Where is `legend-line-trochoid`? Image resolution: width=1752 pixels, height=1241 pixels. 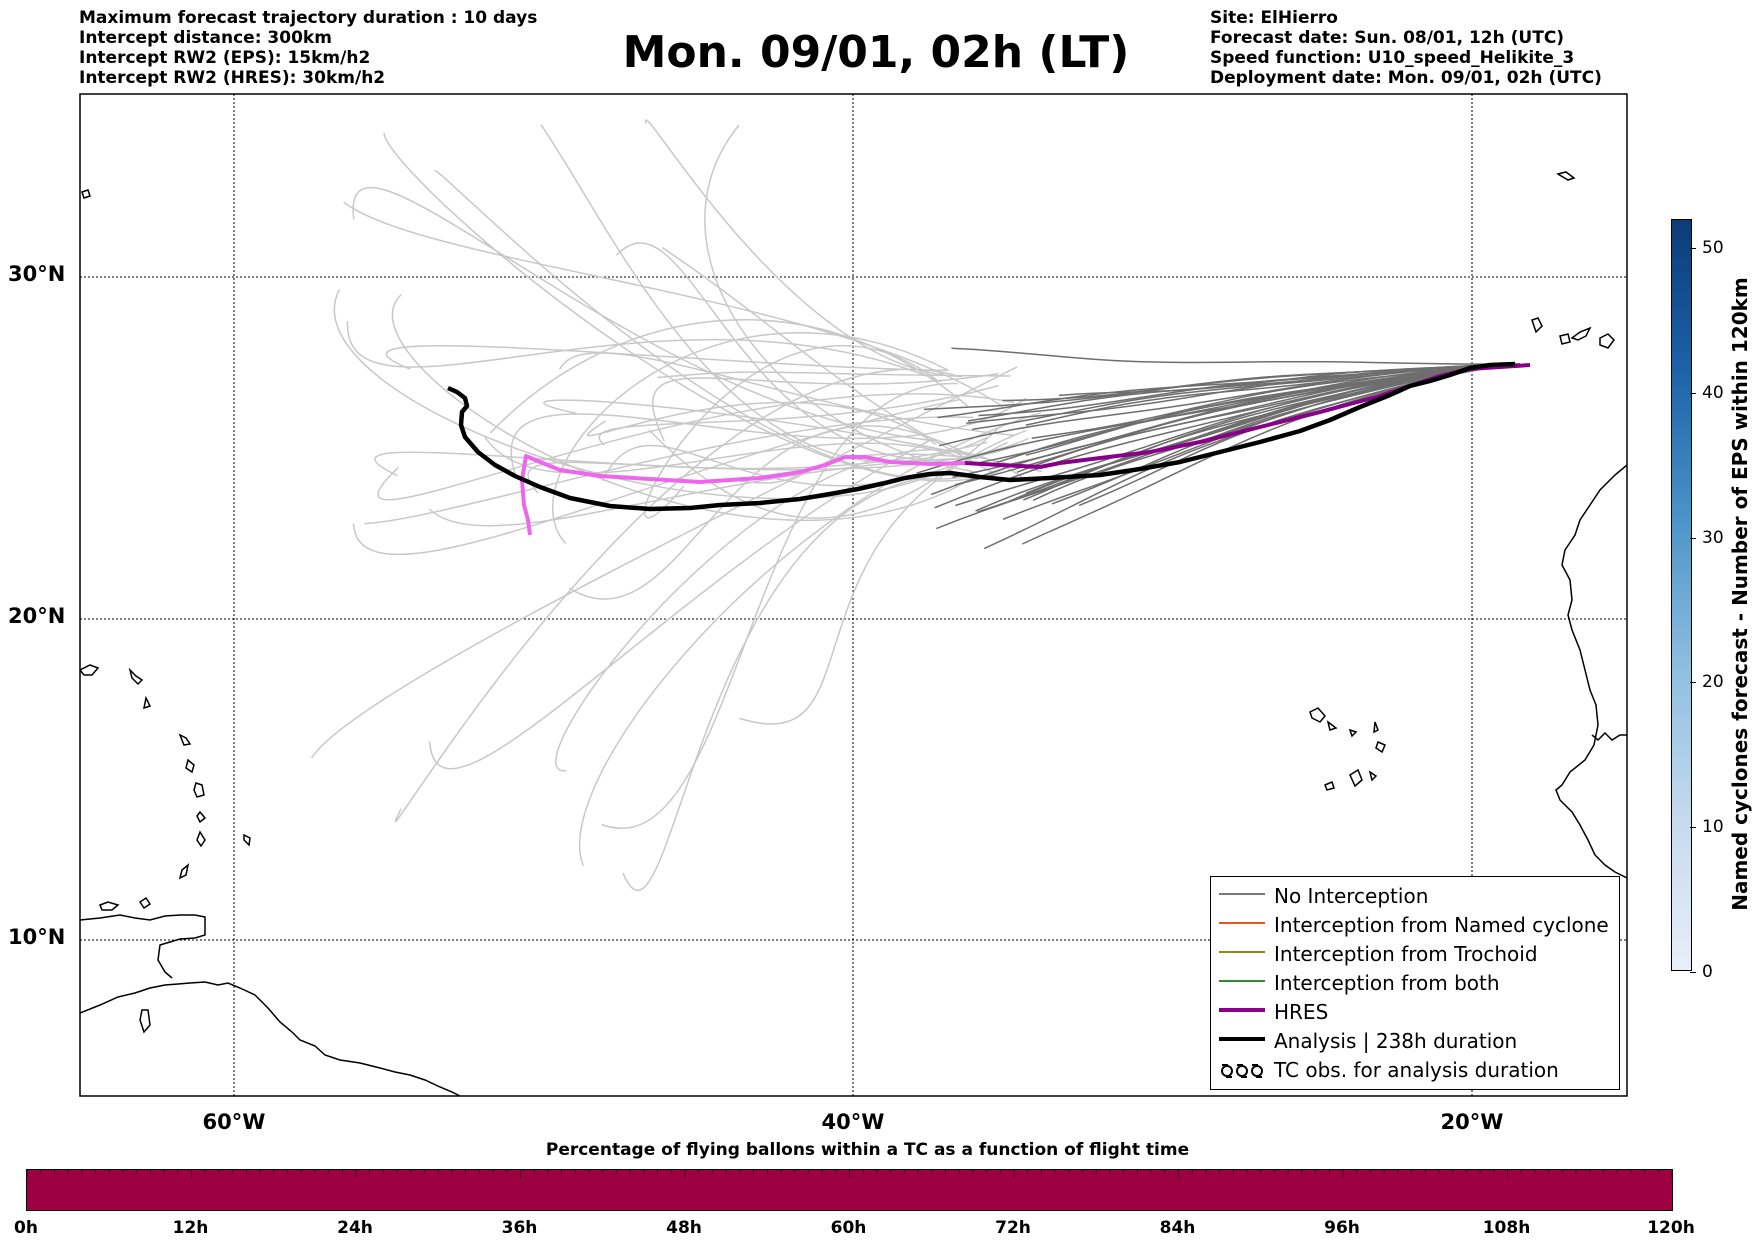 legend-line-trochoid is located at coordinates (1242, 952).